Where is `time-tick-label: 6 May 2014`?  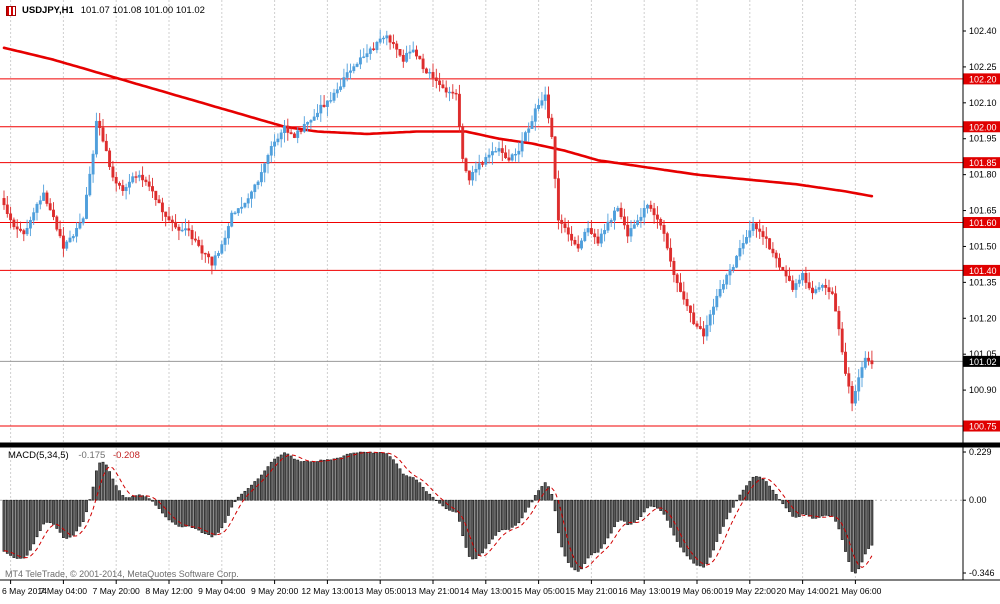
time-tick-label: 6 May 2014 is located at coordinates (24, 591).